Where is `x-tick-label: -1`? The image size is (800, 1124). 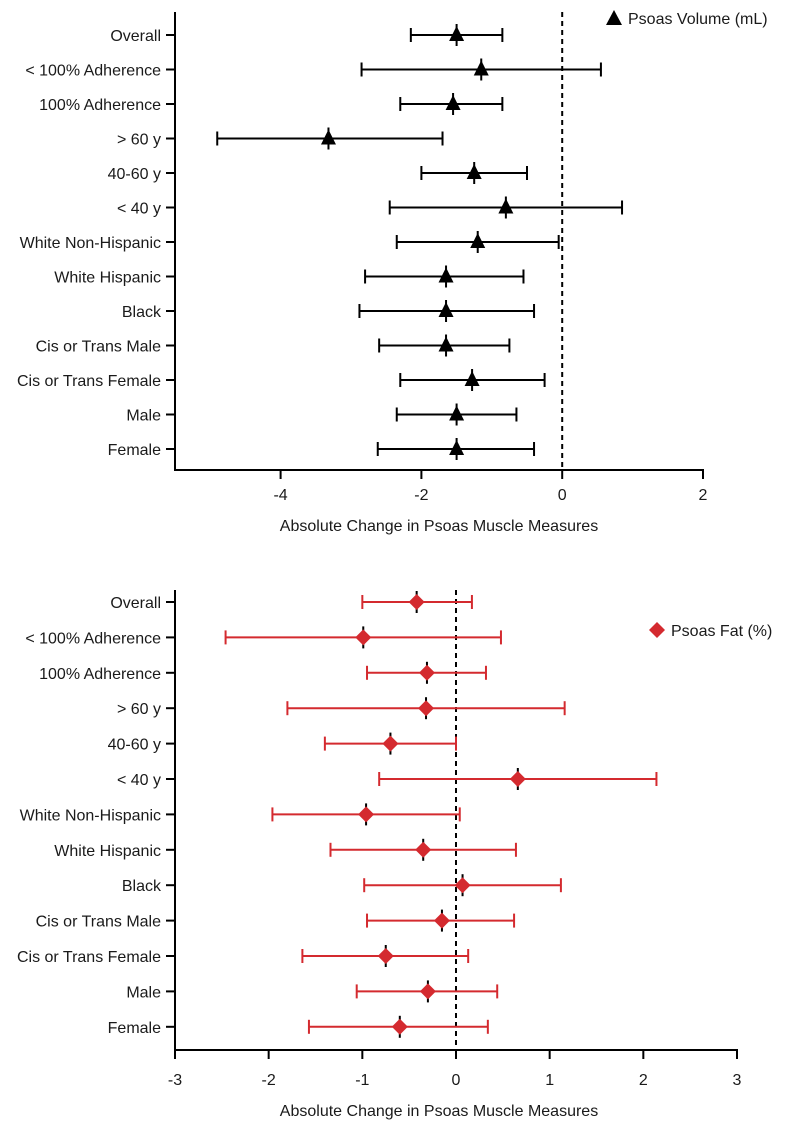
x-tick-label: -1 is located at coordinates (362, 1080).